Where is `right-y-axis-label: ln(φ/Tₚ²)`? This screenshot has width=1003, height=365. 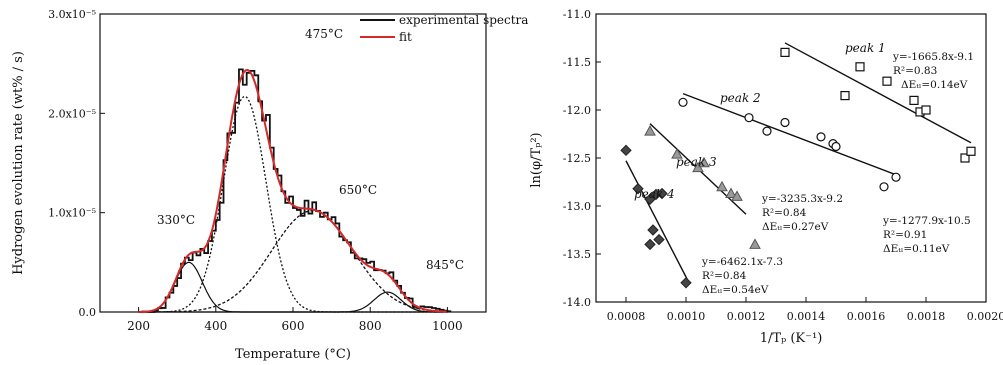 right-y-axis-label: ln(φ/Tₚ²) is located at coordinates (536, 159).